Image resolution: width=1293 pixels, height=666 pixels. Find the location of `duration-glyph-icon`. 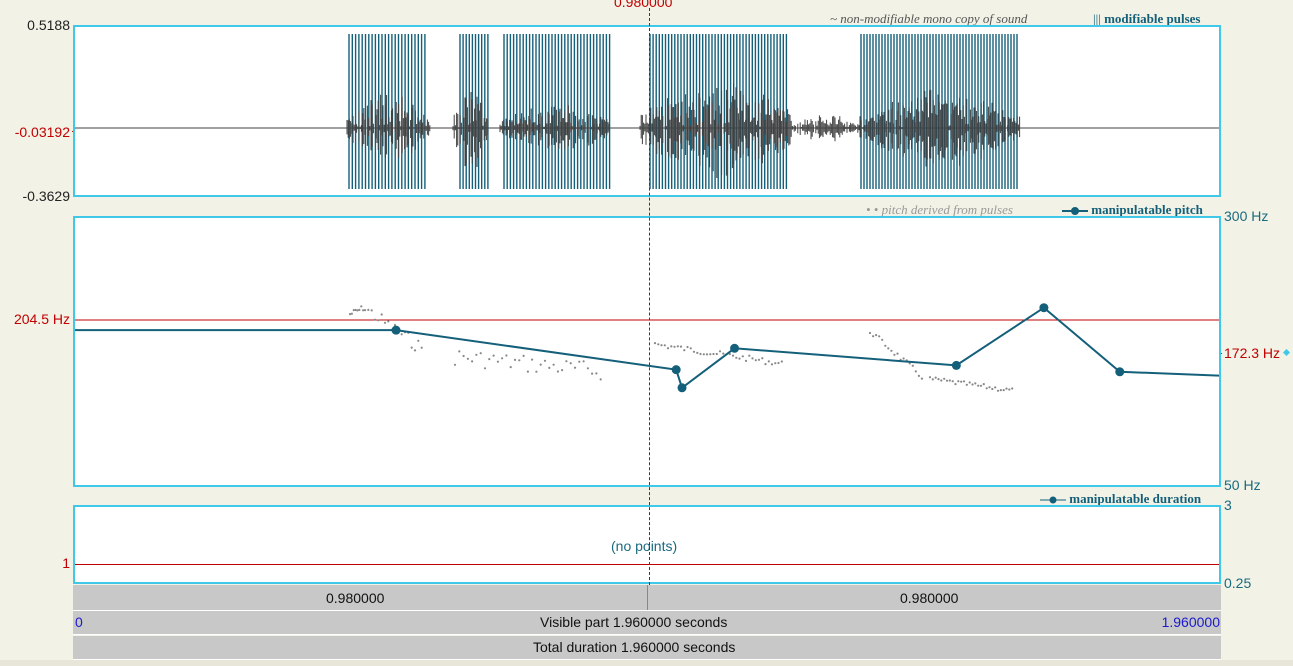

duration-glyph-icon is located at coordinates (1053, 500).